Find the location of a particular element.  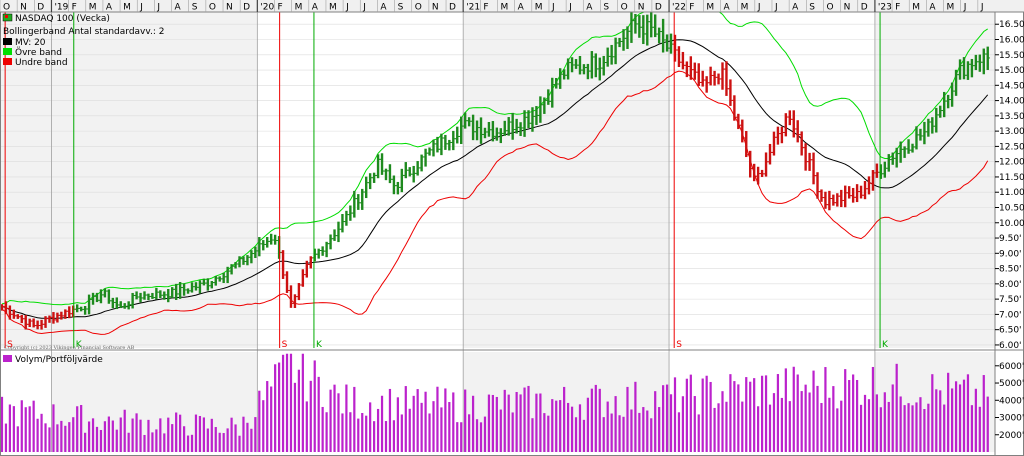

price-tick-label: 10.50' is located at coordinates (1011, 208).